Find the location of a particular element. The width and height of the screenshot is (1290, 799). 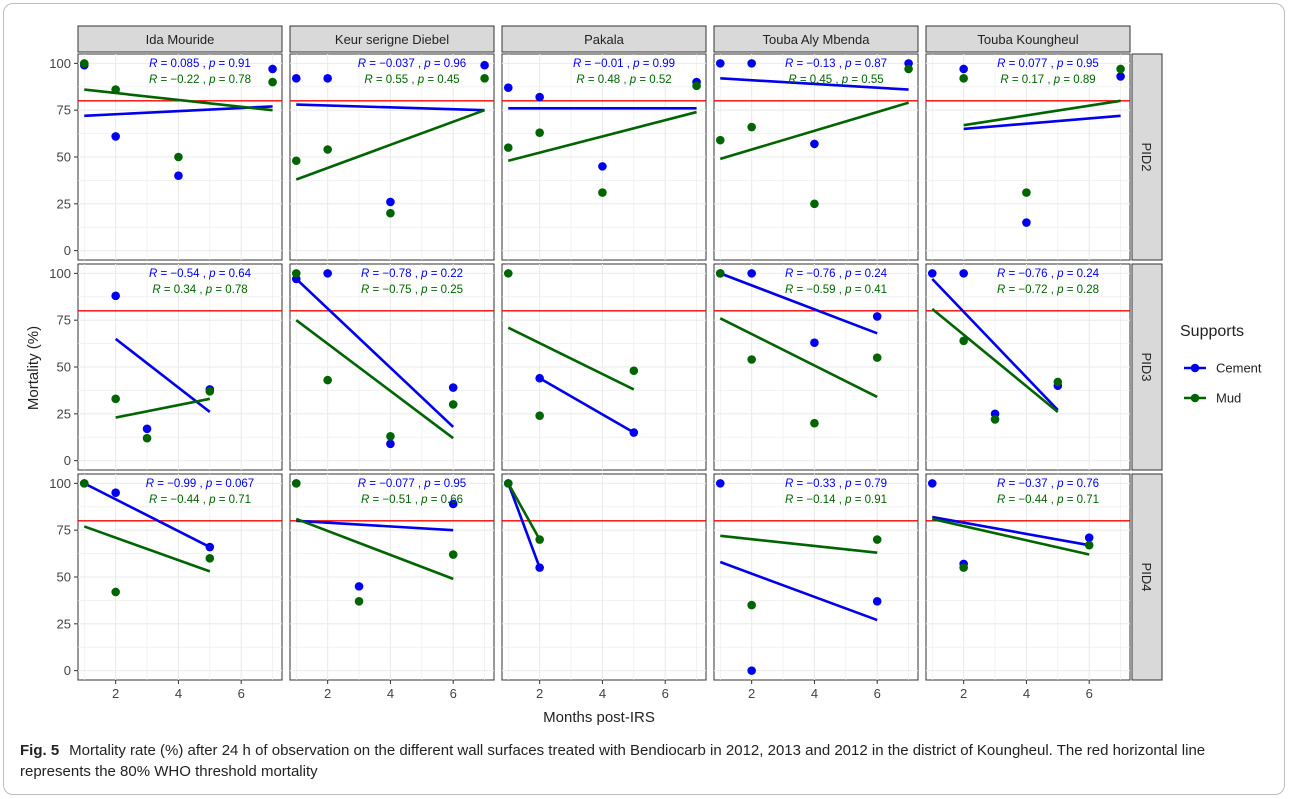

cement-correlation-label: R = −0.037 , p = 0.96 is located at coordinates (412, 64).